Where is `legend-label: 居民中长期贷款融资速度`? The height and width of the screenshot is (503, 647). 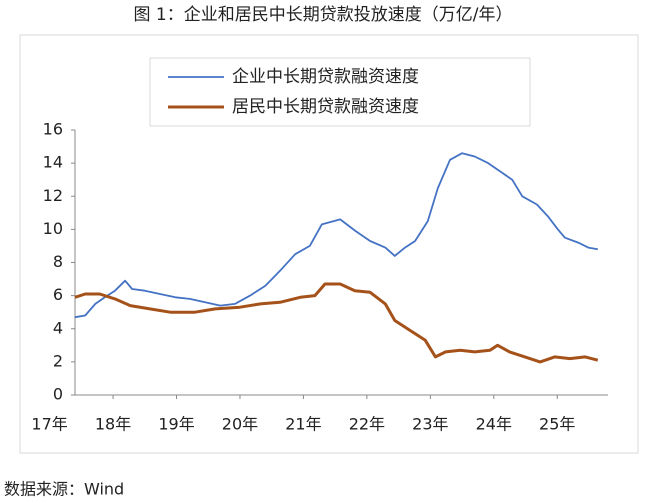
legend-label: 居民中长期贷款融资速度 is located at coordinates (325, 107).